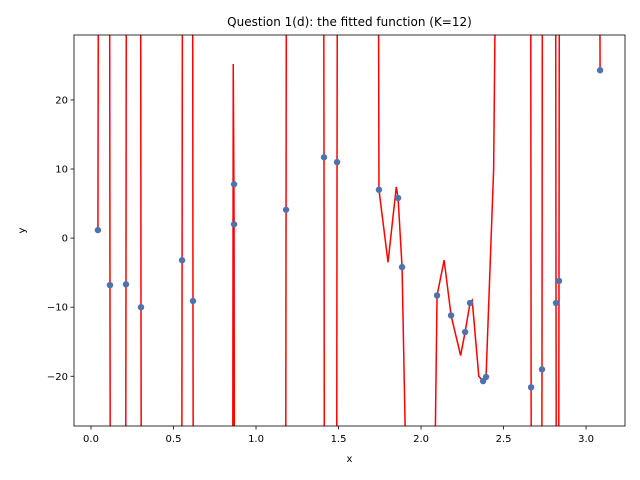 Image resolution: width=640 pixels, height=480 pixels. What do you see at coordinates (61, 170) in the screenshot?
I see `y-tick-label: 10` at bounding box center [61, 170].